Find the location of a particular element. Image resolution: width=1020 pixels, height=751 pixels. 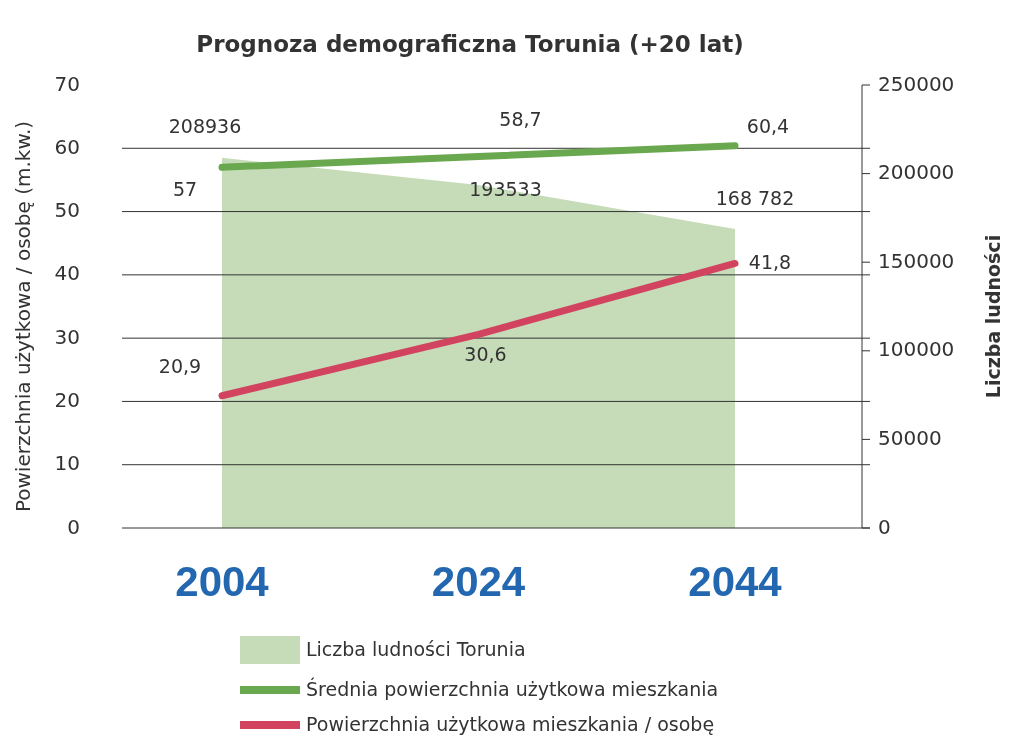

chart-title: Prognoza demograficzna Torunia (+20 lat) is located at coordinates (470, 44).